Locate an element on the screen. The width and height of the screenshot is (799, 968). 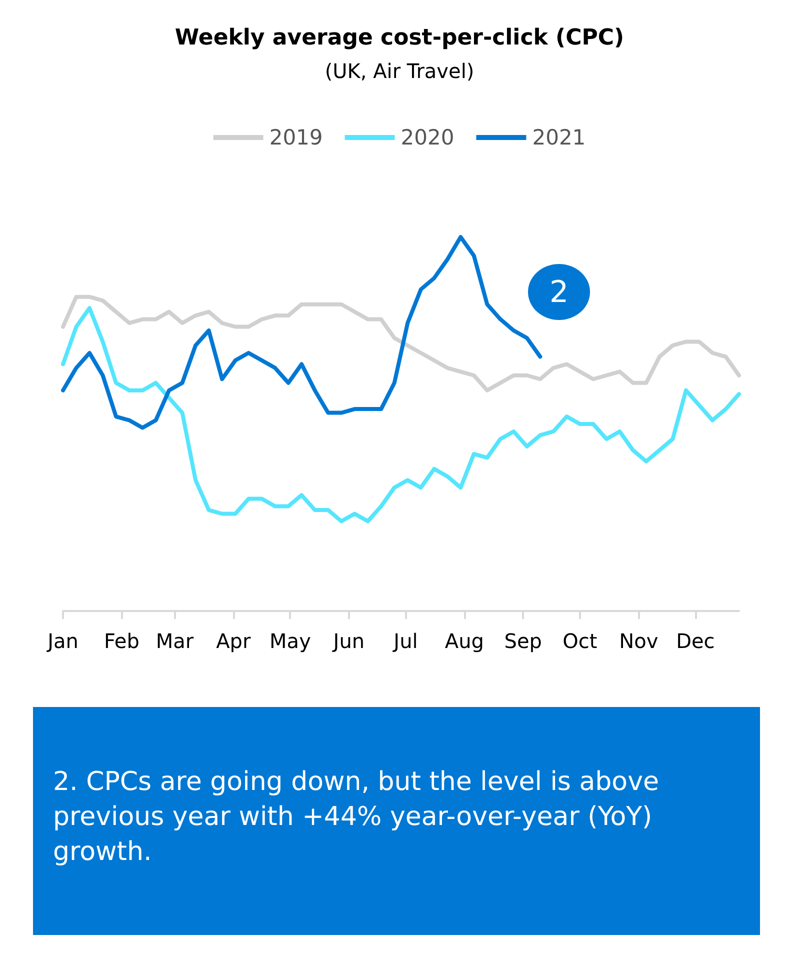
chart-title: Weekly average cost-per-click (CPC) is located at coordinates (399, 38).